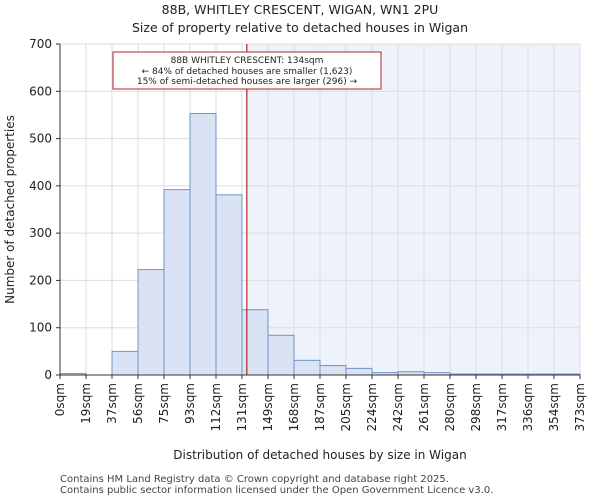 Image resolution: width=600 pixels, height=500 pixels. Describe the element at coordinates (86, 403) in the screenshot. I see `x-tick-label: 19sqm` at that location.